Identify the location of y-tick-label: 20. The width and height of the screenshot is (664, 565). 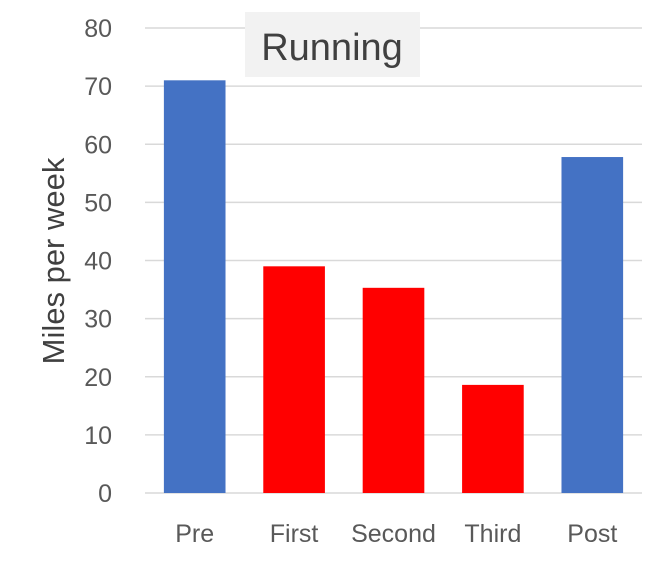
(98, 378).